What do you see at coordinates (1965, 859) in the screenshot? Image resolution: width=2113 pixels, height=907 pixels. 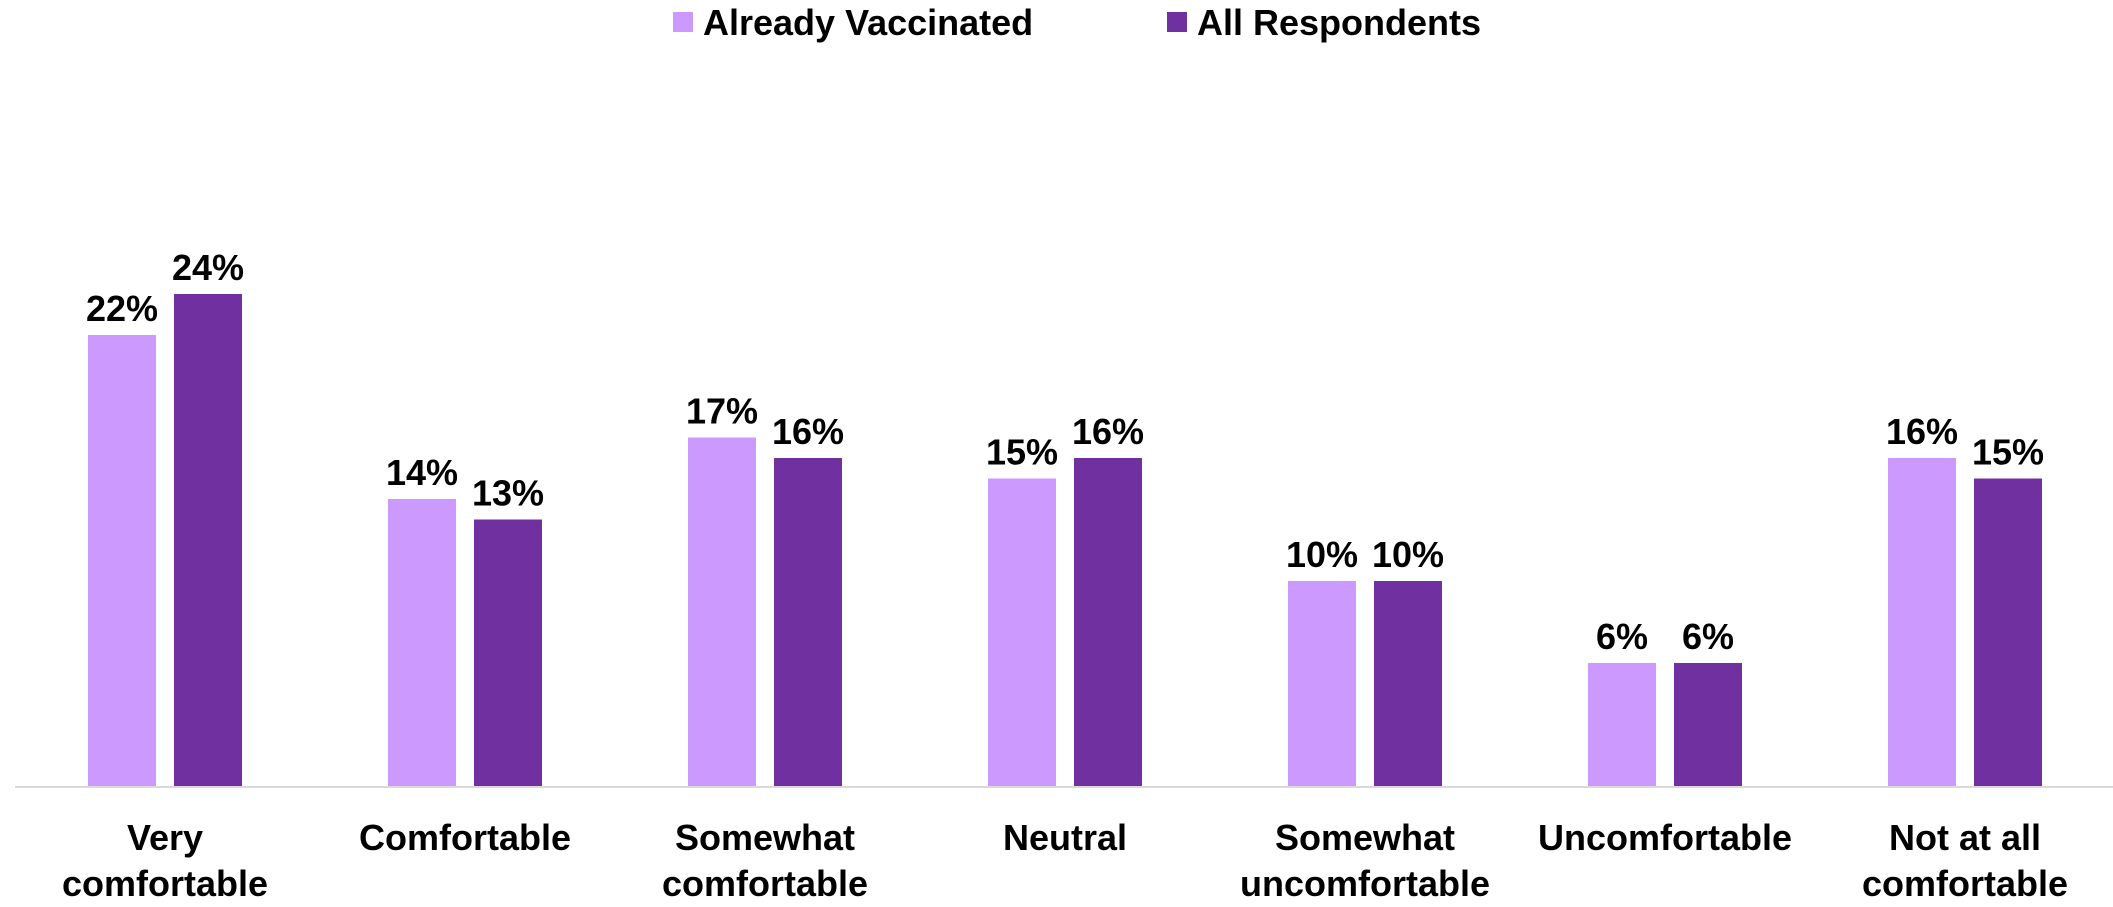 I see `category-label: Not at all comfortable` at bounding box center [1965, 859].